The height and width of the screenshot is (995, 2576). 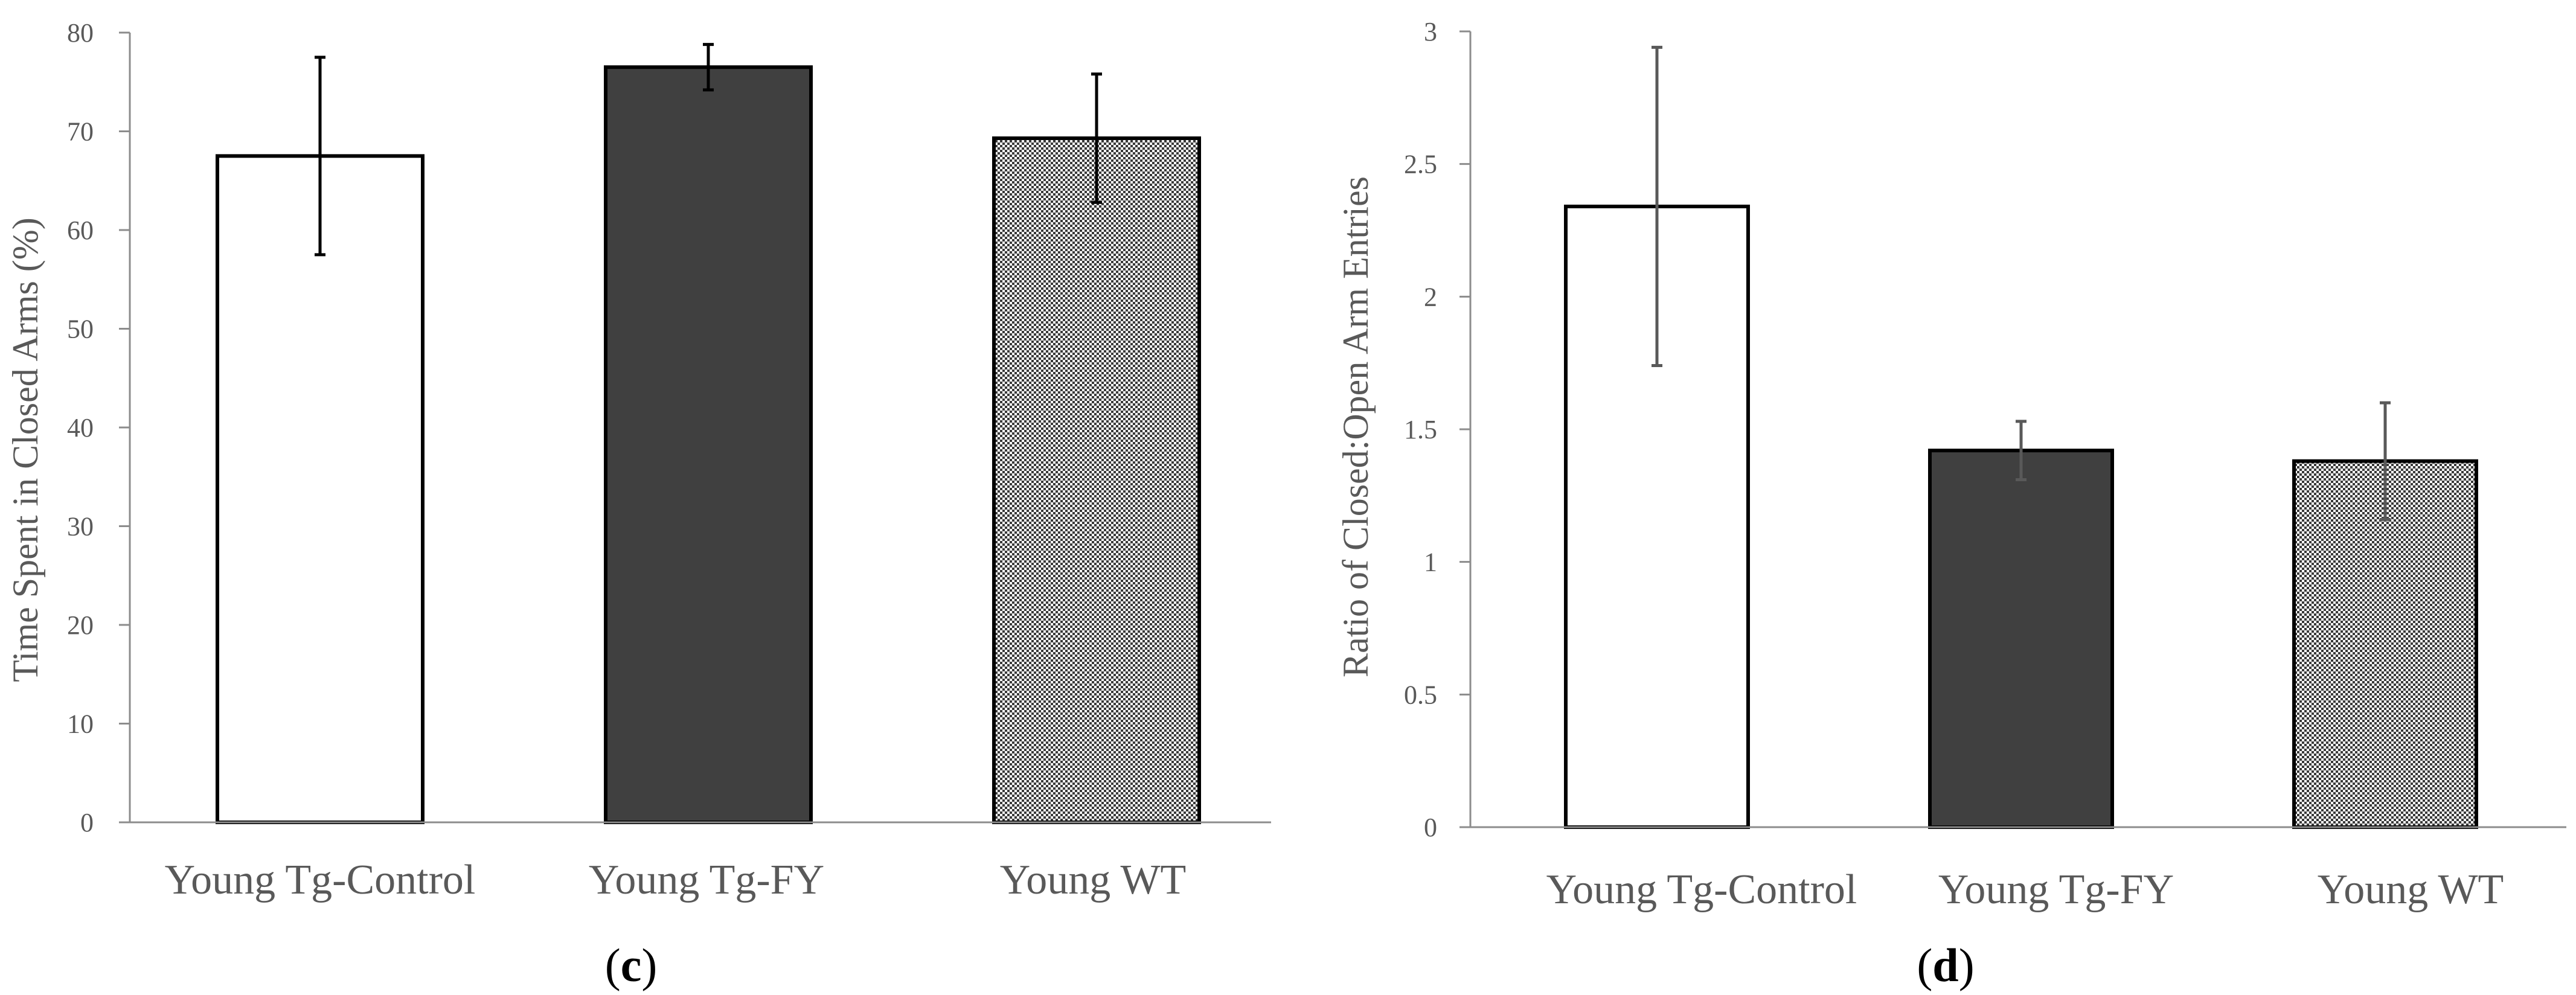 I want to click on y-tick-labels: 0 0.5 1 1.5 2 2.5 3, so click(x=1437, y=429).